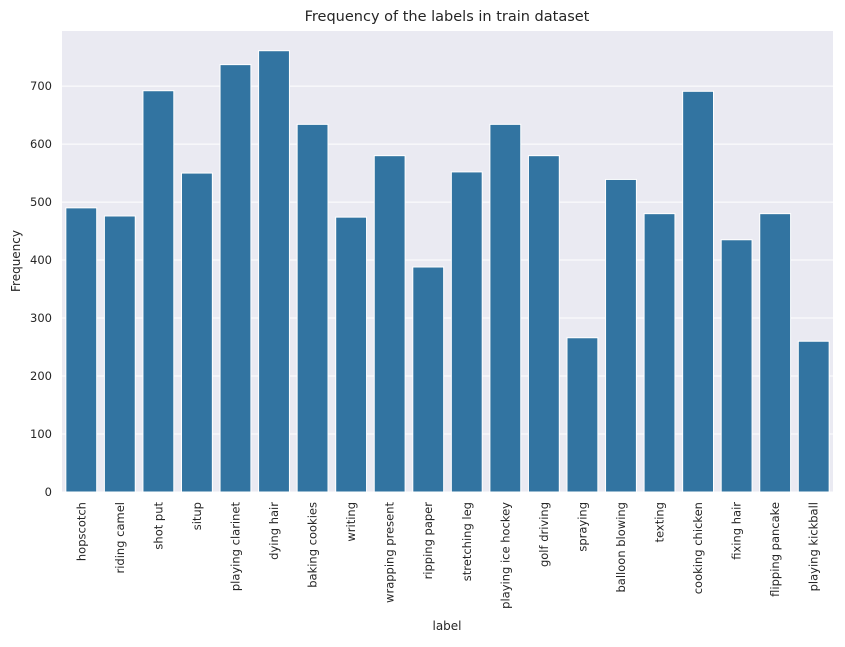 This screenshot has width=845, height=647. I want to click on y-tick-label: 300, so click(41, 318).